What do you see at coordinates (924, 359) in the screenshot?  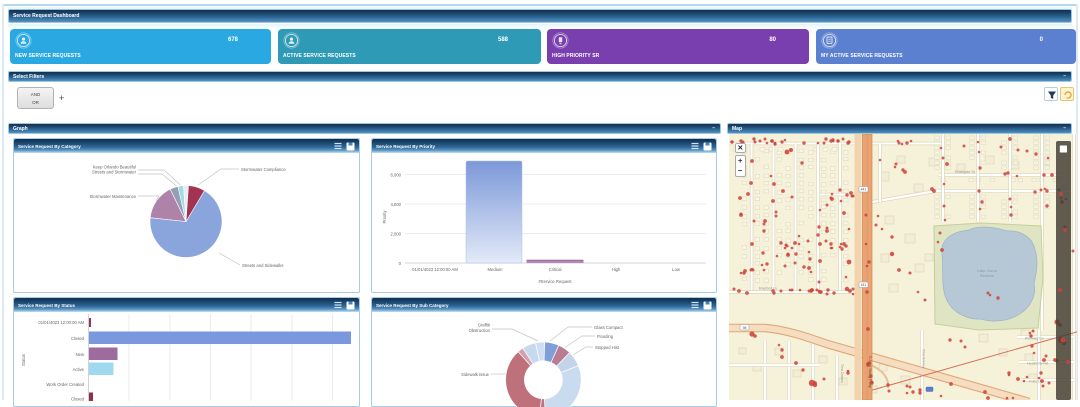 I see `svg-text: Tina Avenue` at bounding box center [924, 359].